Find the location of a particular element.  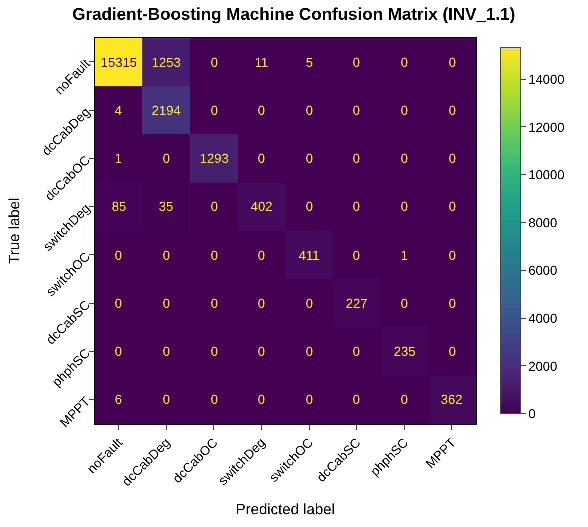

color-bar-label: 10000 is located at coordinates (546, 175).